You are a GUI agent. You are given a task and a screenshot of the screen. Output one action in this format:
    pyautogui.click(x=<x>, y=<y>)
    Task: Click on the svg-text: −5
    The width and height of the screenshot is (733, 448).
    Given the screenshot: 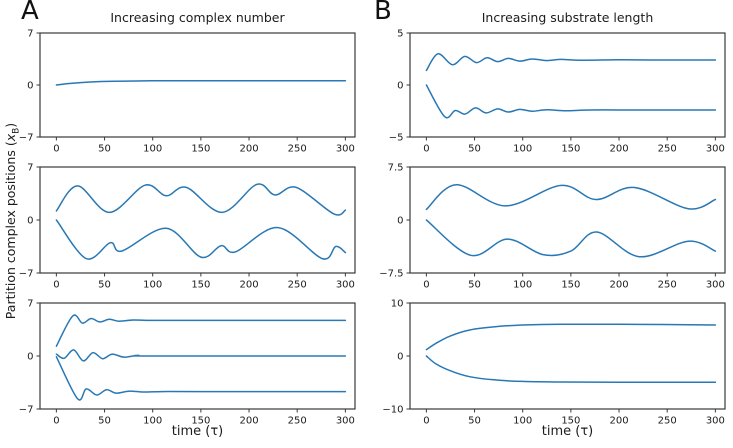 What is the action you would take?
    pyautogui.click(x=396, y=138)
    